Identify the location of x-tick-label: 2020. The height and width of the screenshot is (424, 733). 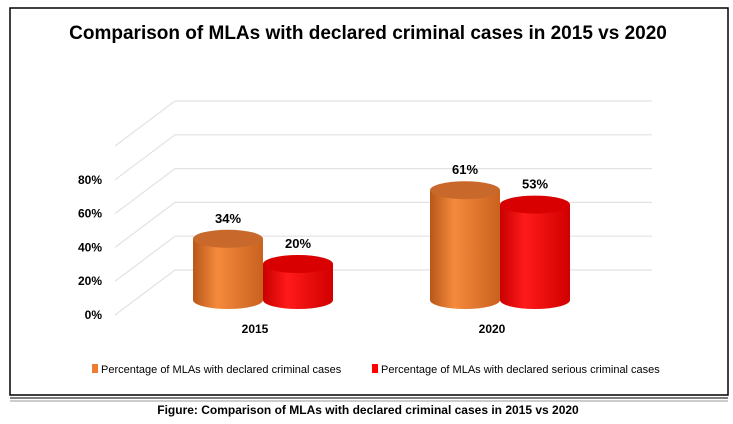
(492, 329).